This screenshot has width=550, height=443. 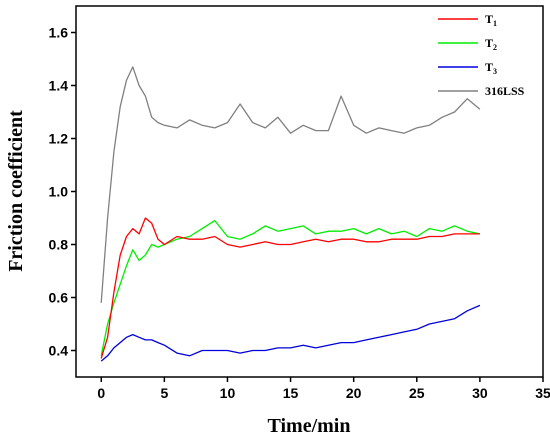 I want to click on x-tick-label: 10, so click(x=228, y=393).